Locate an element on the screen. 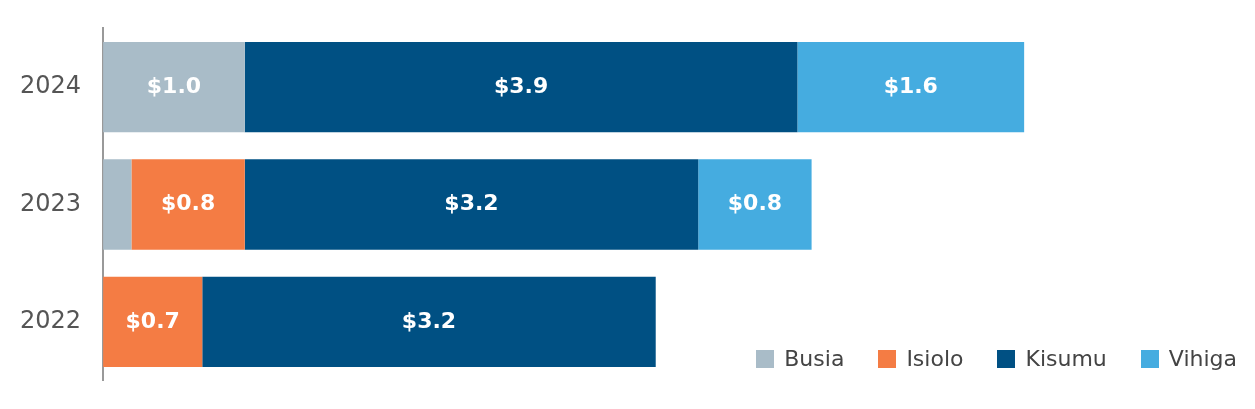  legend-label: Isiolo is located at coordinates (935, 358).